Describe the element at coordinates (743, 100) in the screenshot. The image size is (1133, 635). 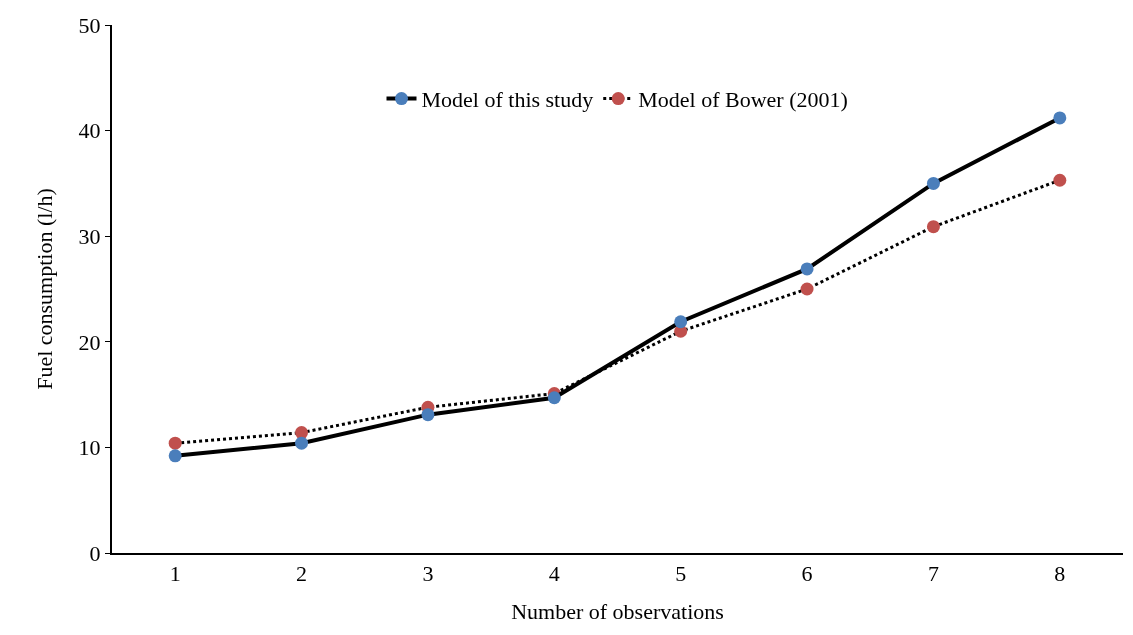
I see `legend-label: Model of Bower (2001)` at that location.